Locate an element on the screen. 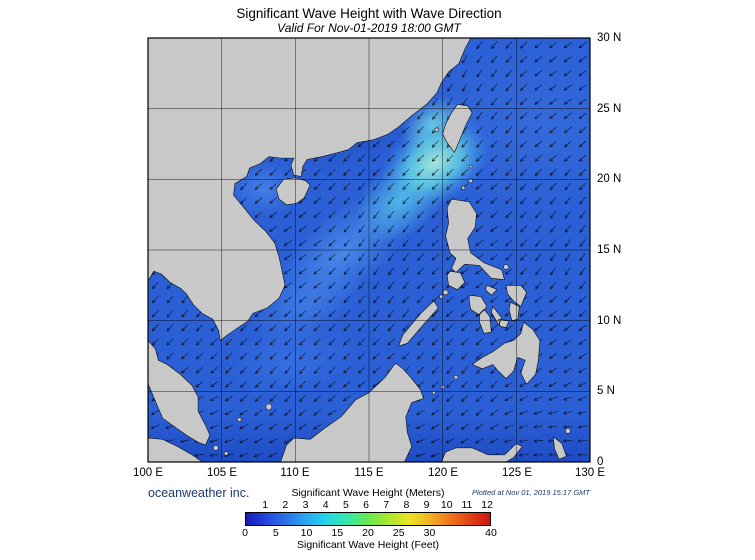 This screenshot has height=560, width=755. meters-tick-label: 7 is located at coordinates (386, 505).